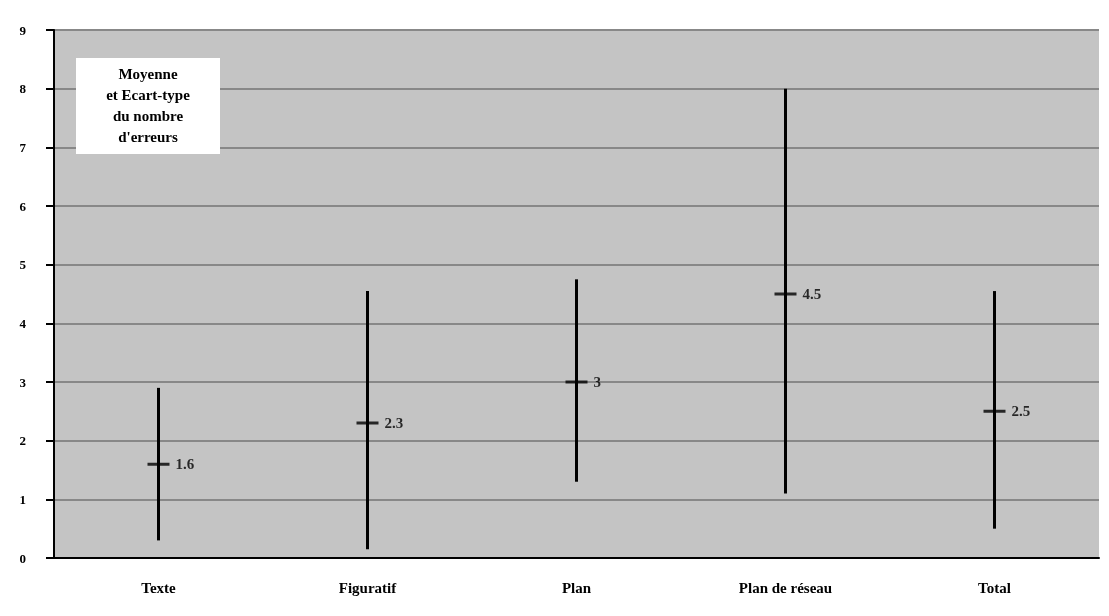  I want to click on y-tick-label: 9, so click(23, 30).